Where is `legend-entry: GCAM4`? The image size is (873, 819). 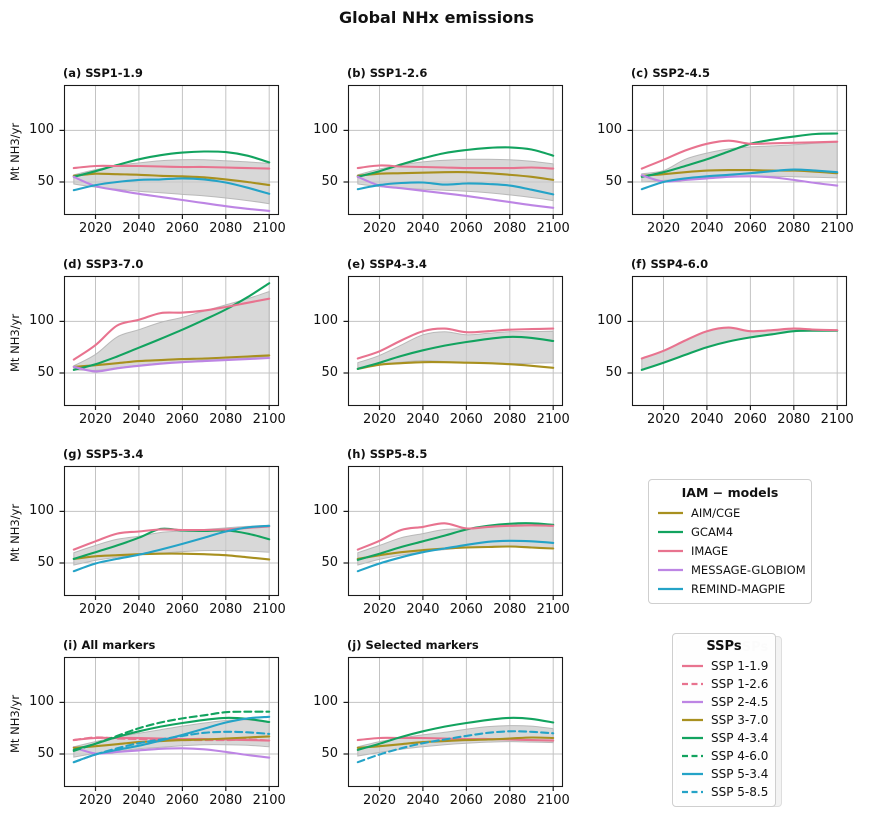 legend-entry: GCAM4 is located at coordinates (730, 531).